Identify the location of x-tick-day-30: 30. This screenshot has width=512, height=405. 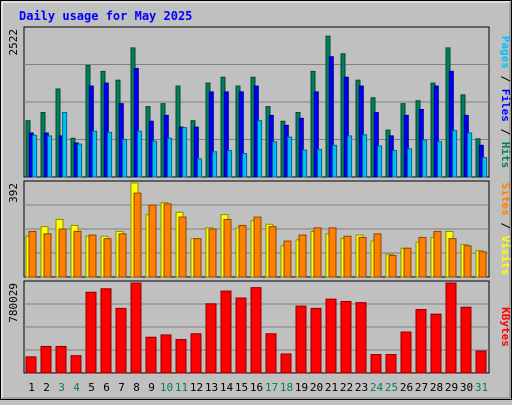
(466, 387).